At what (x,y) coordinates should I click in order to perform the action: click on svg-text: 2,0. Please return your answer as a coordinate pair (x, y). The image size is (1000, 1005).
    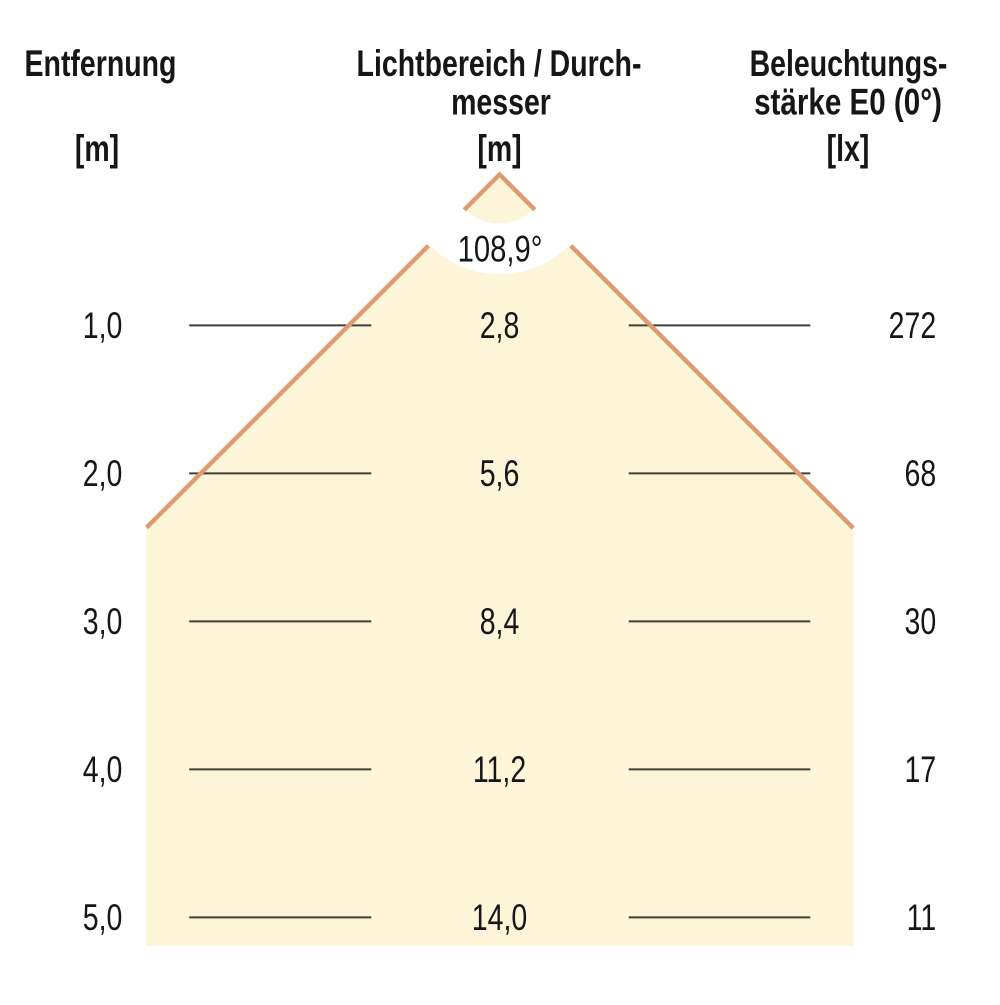
    Looking at the image, I should click on (103, 472).